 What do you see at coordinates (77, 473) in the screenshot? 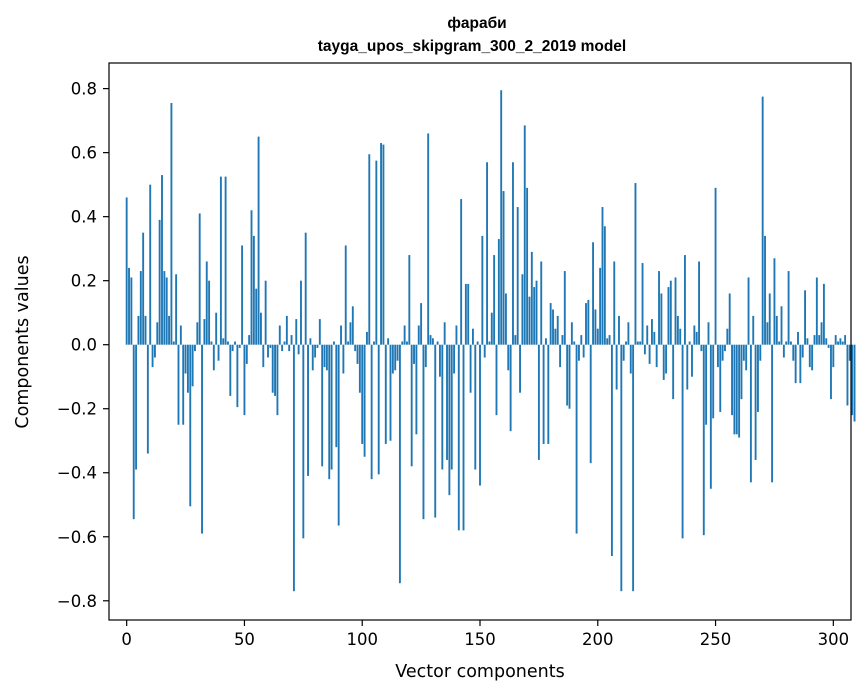
I see `y-tick-label: −0.4` at bounding box center [77, 473].